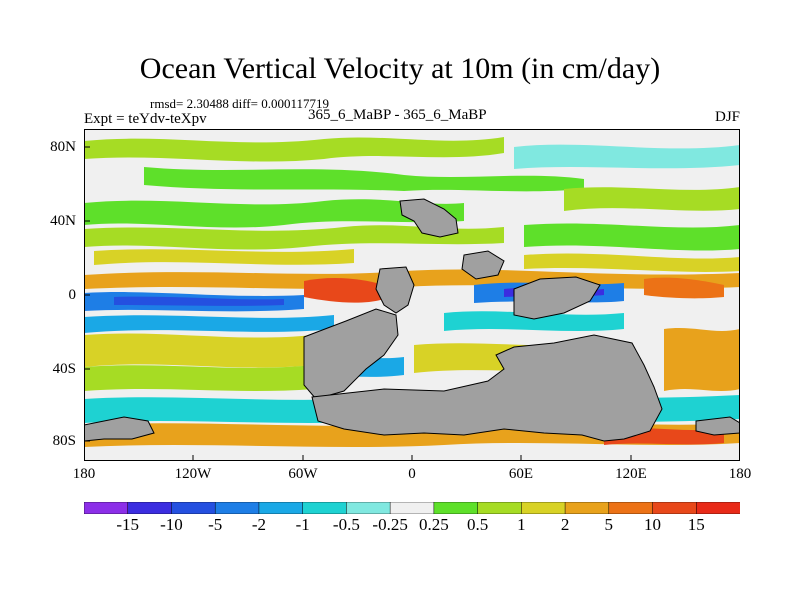 The width and height of the screenshot is (800, 600). Describe the element at coordinates (128, 524) in the screenshot. I see `colorbar-label: -15` at that location.